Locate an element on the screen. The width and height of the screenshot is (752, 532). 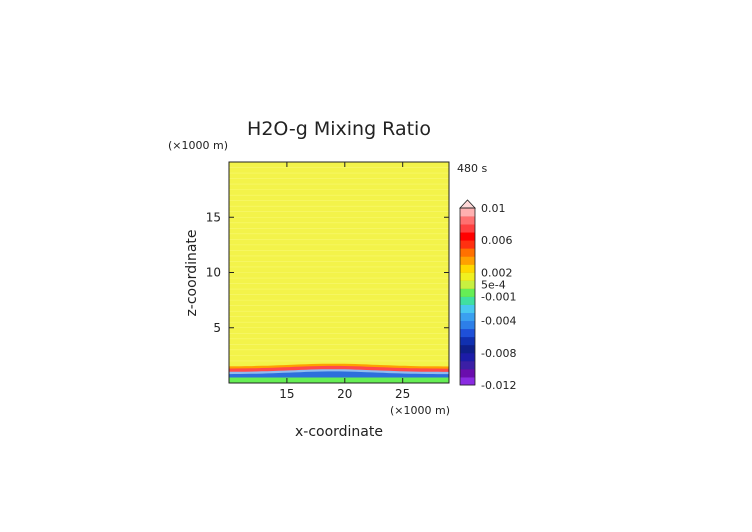
x-unit-label: (×1000 m) is located at coordinates (420, 410).